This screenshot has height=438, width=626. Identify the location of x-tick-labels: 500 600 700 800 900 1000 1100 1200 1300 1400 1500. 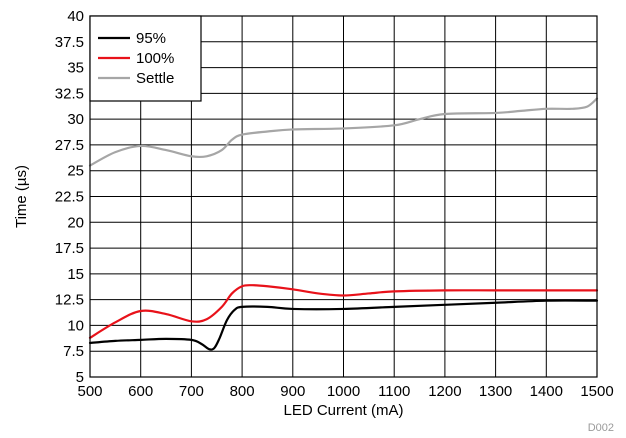
(345, 391).